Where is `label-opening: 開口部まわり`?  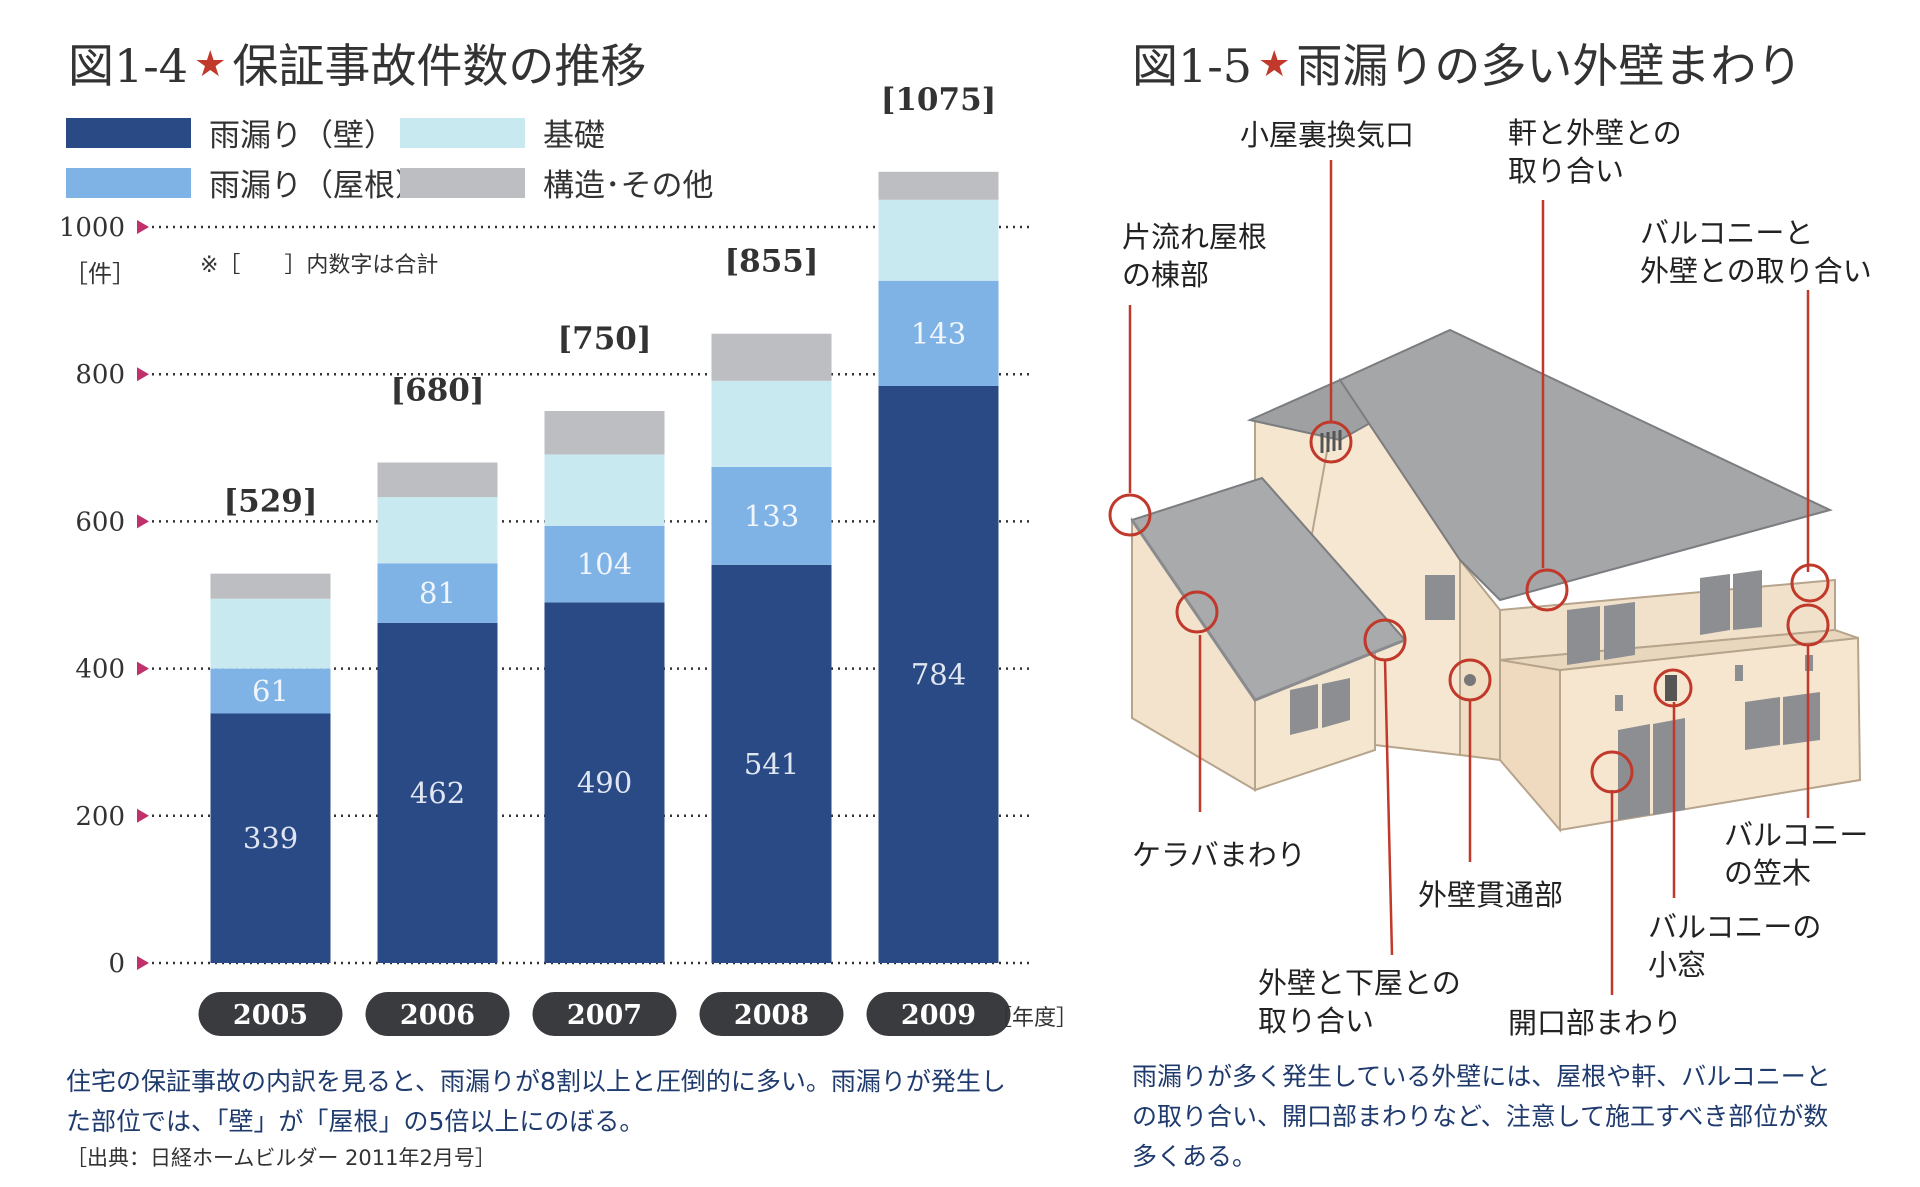
label-opening: 開口部まわり is located at coordinates (1595, 1023).